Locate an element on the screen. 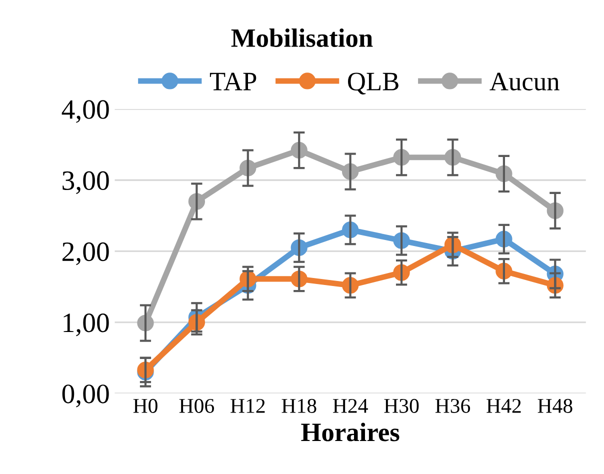 This screenshot has width=604, height=474. y-tick-label: 4,00 is located at coordinates (85, 111).